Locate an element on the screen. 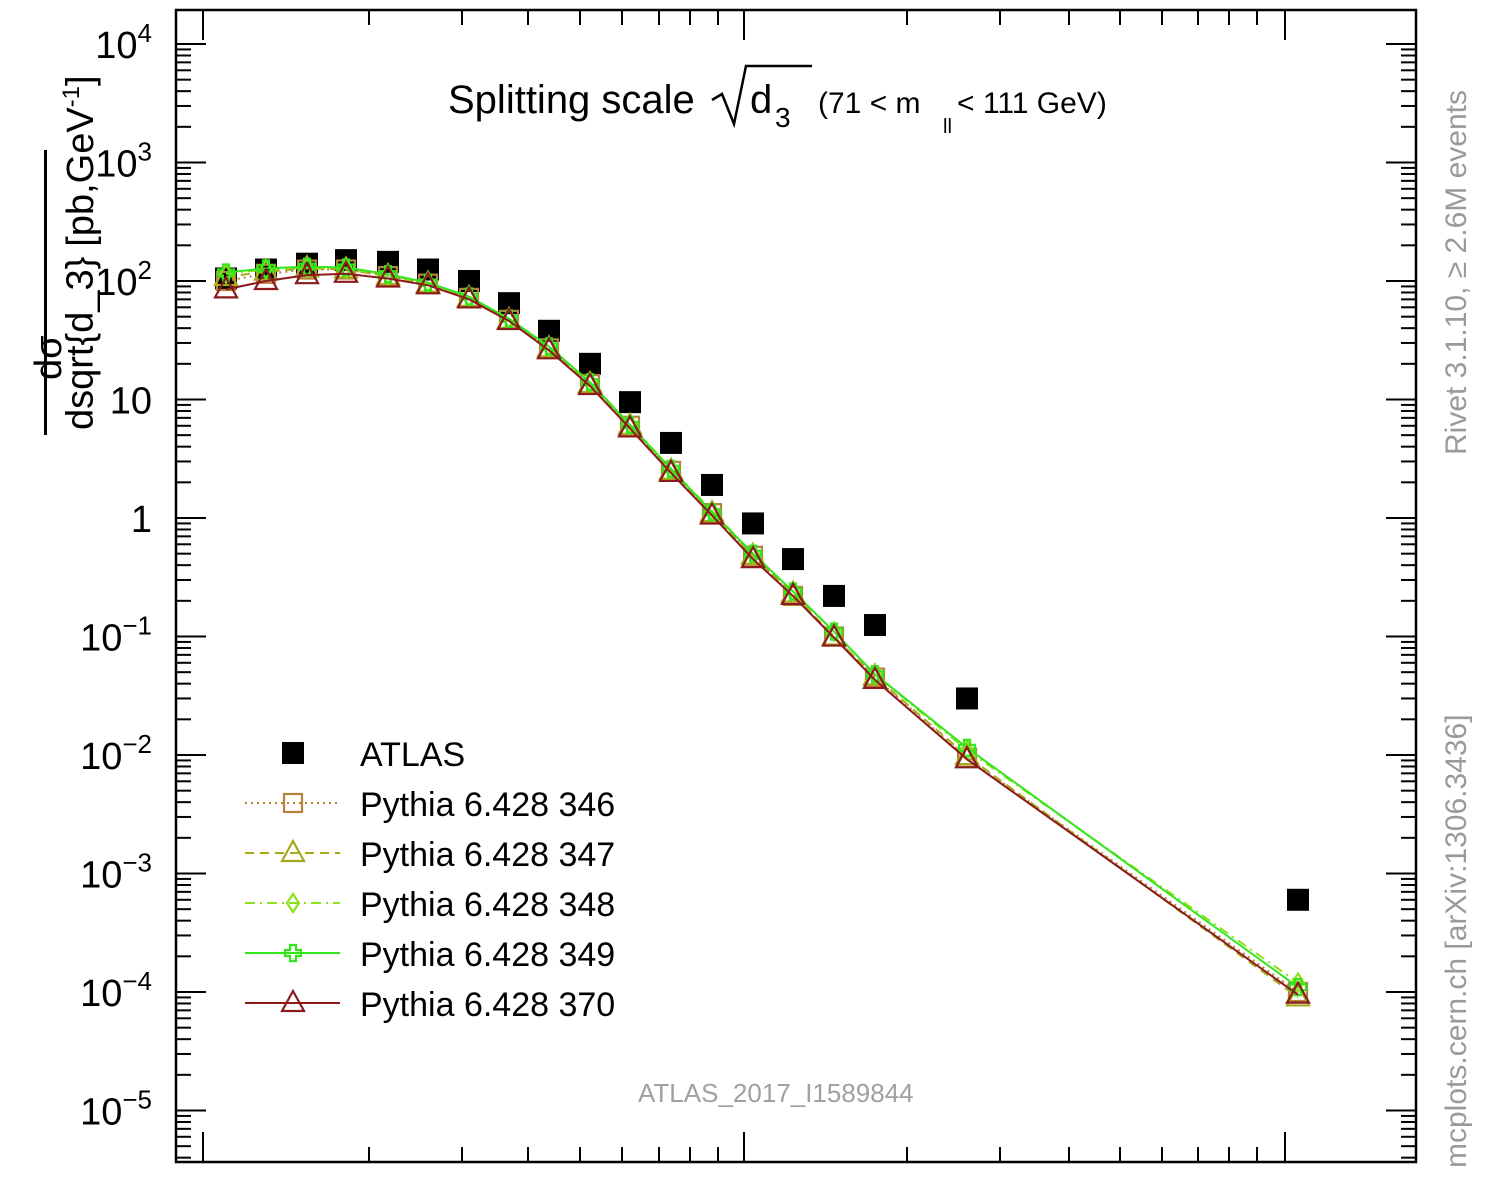  y-axis-units-sup: -1 is located at coordinates (71, 96).